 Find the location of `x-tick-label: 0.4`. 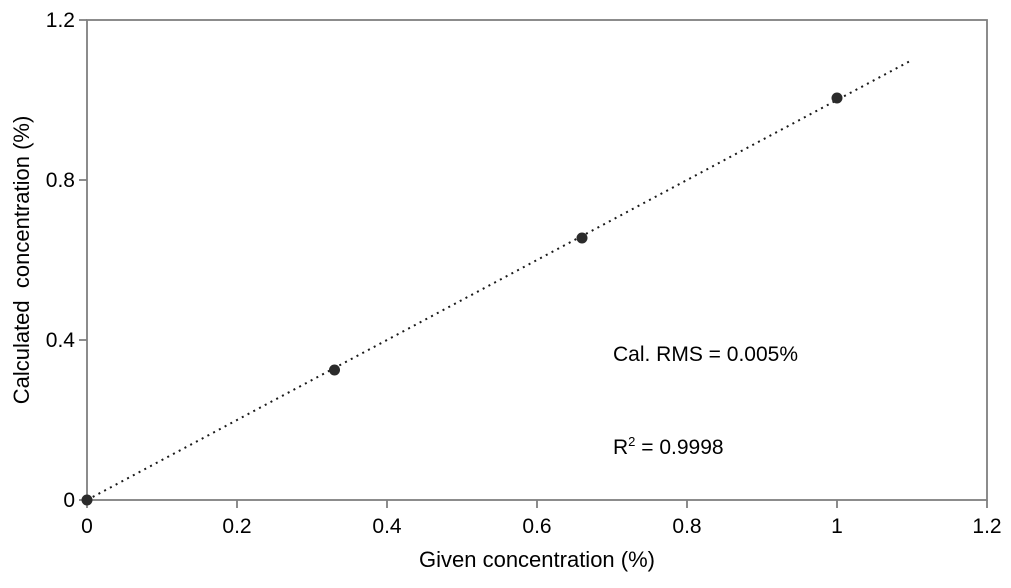

x-tick-label: 0.4 is located at coordinates (387, 526).